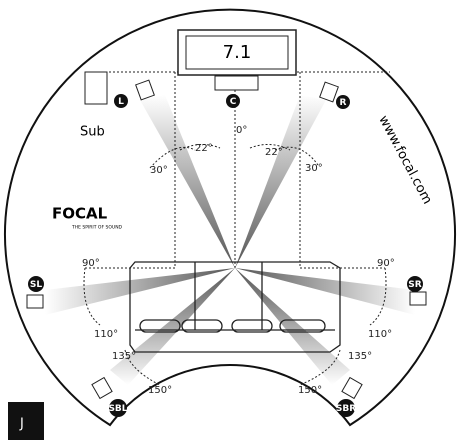 The height and width of the screenshot is (444, 460). I want to click on tv: 7.1, so click(237, 60).